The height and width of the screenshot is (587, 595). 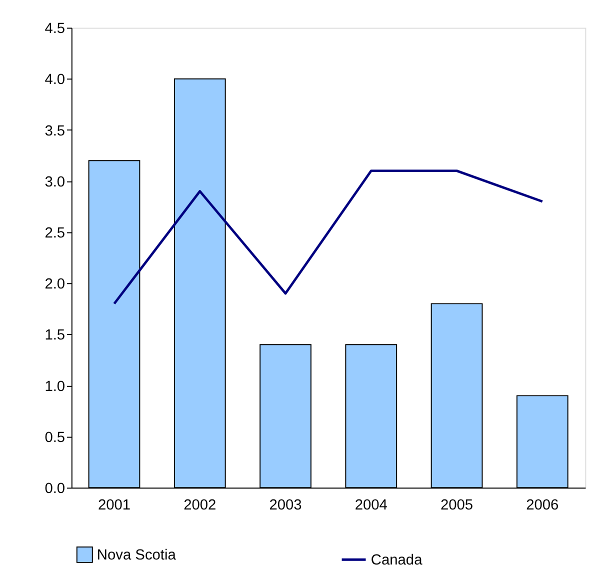 What do you see at coordinates (397, 560) in the screenshot?
I see `legend-label: Canada` at bounding box center [397, 560].